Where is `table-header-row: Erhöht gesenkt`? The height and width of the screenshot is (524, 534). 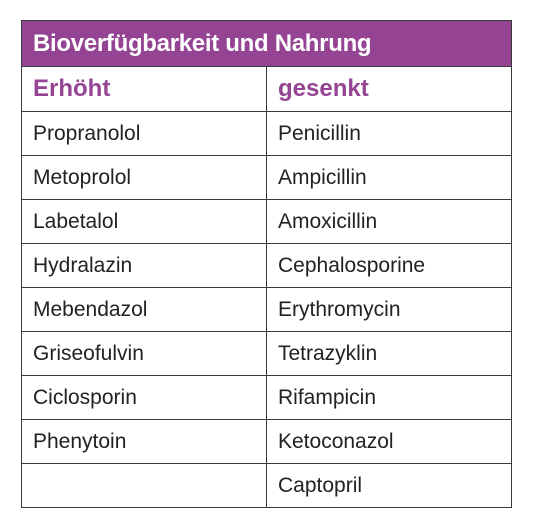
table-header-row: Erhöht gesenkt is located at coordinates (267, 89).